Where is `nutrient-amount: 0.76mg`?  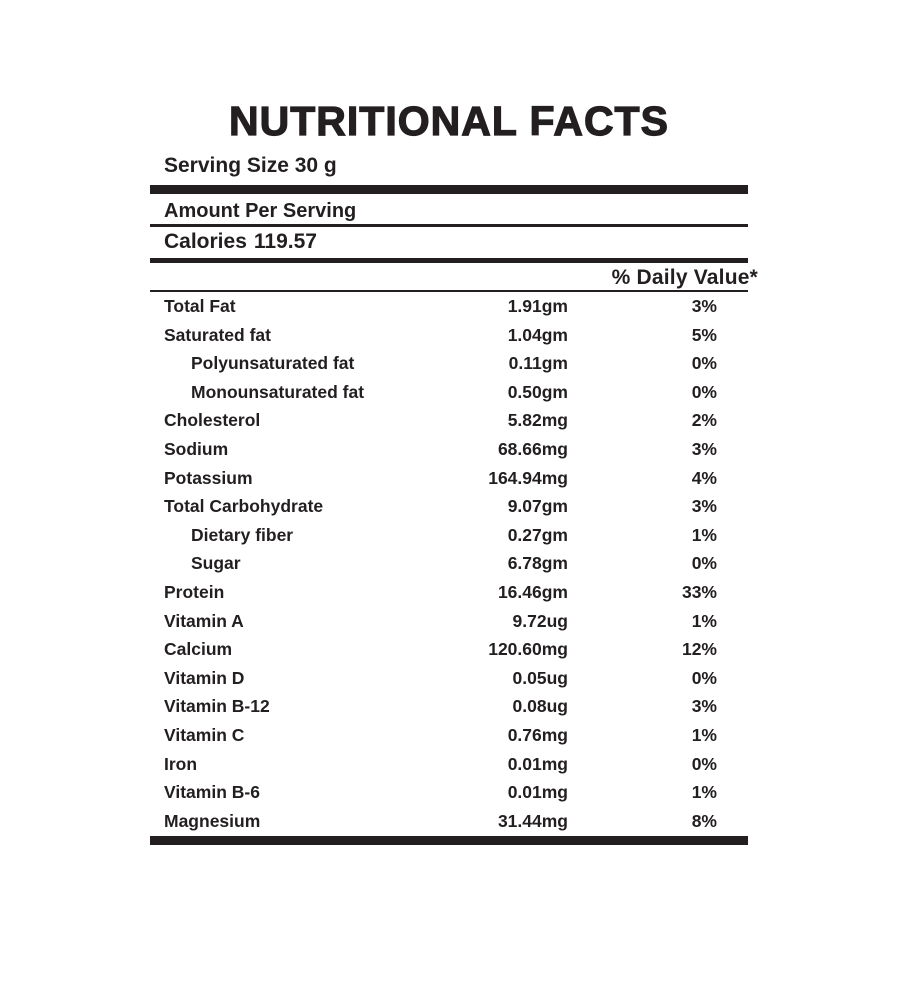 nutrient-amount: 0.76mg is located at coordinates (537, 734).